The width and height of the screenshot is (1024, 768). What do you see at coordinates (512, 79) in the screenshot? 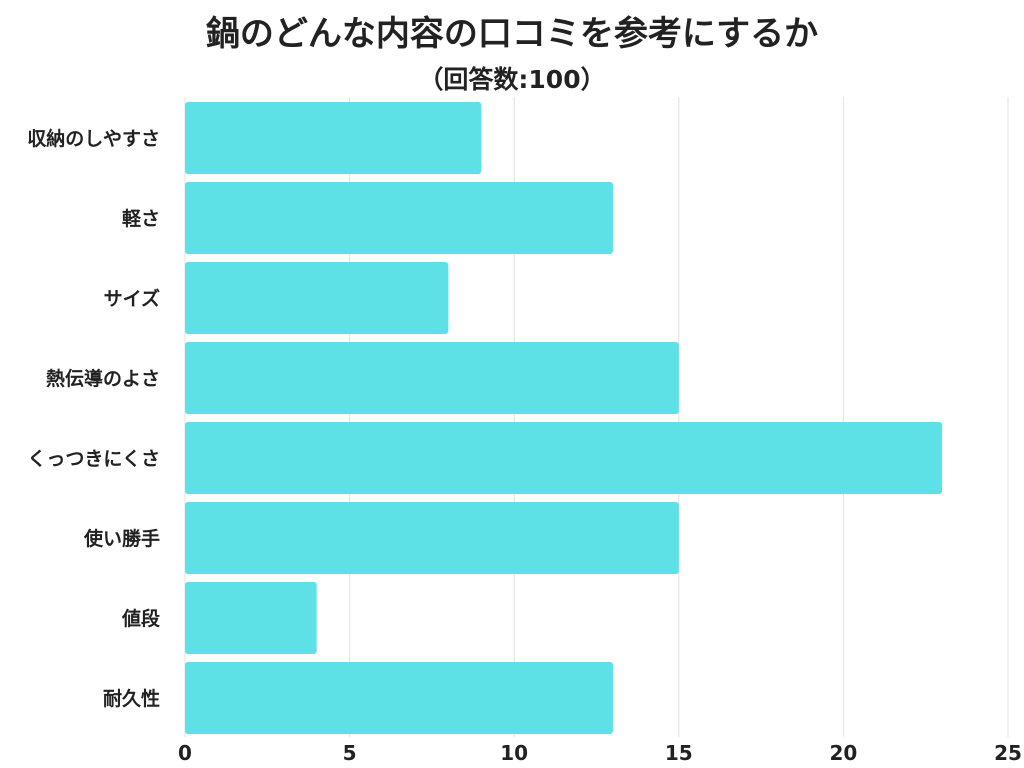
I see `chart-subtitle: （回答数:100）` at bounding box center [512, 79].